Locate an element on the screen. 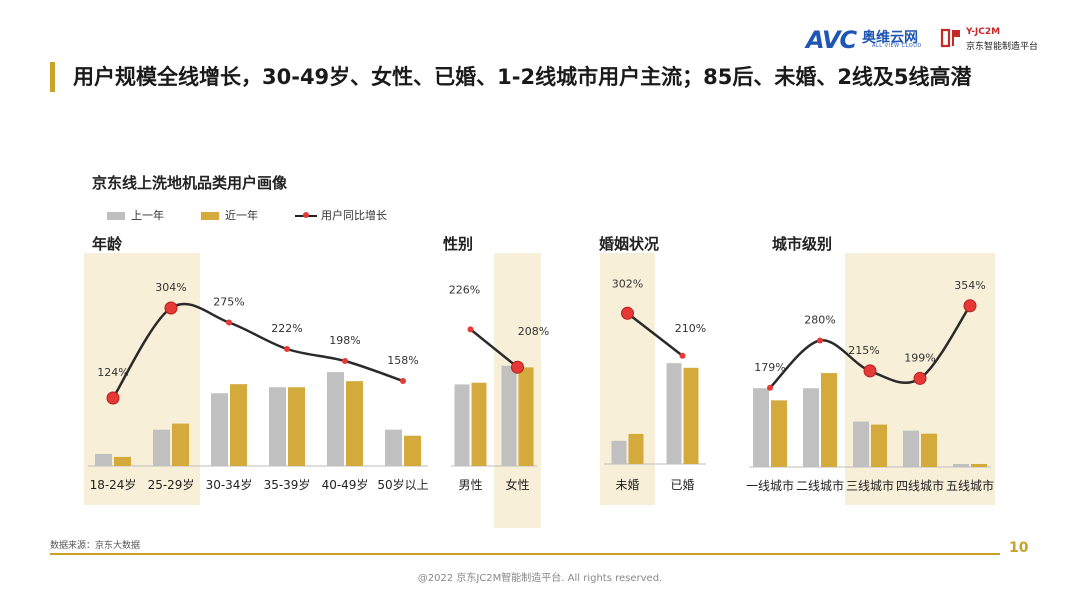 Image resolution: width=1080 pixels, height=608 pixels. panel-title-age: 年龄 is located at coordinates (107, 244).